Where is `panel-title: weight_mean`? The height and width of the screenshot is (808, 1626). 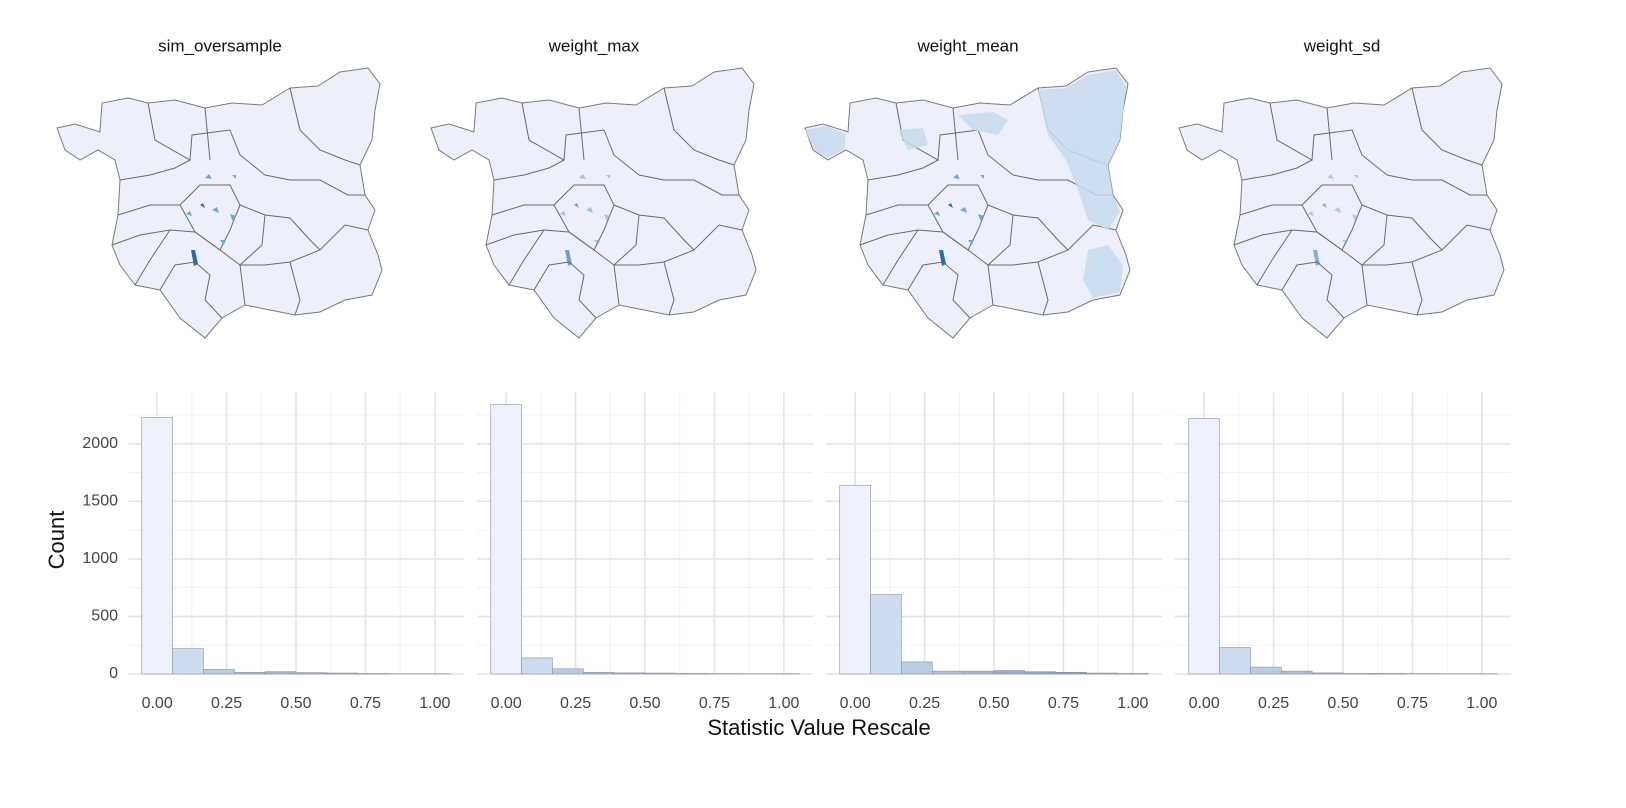
panel-title: weight_mean is located at coordinates (967, 45).